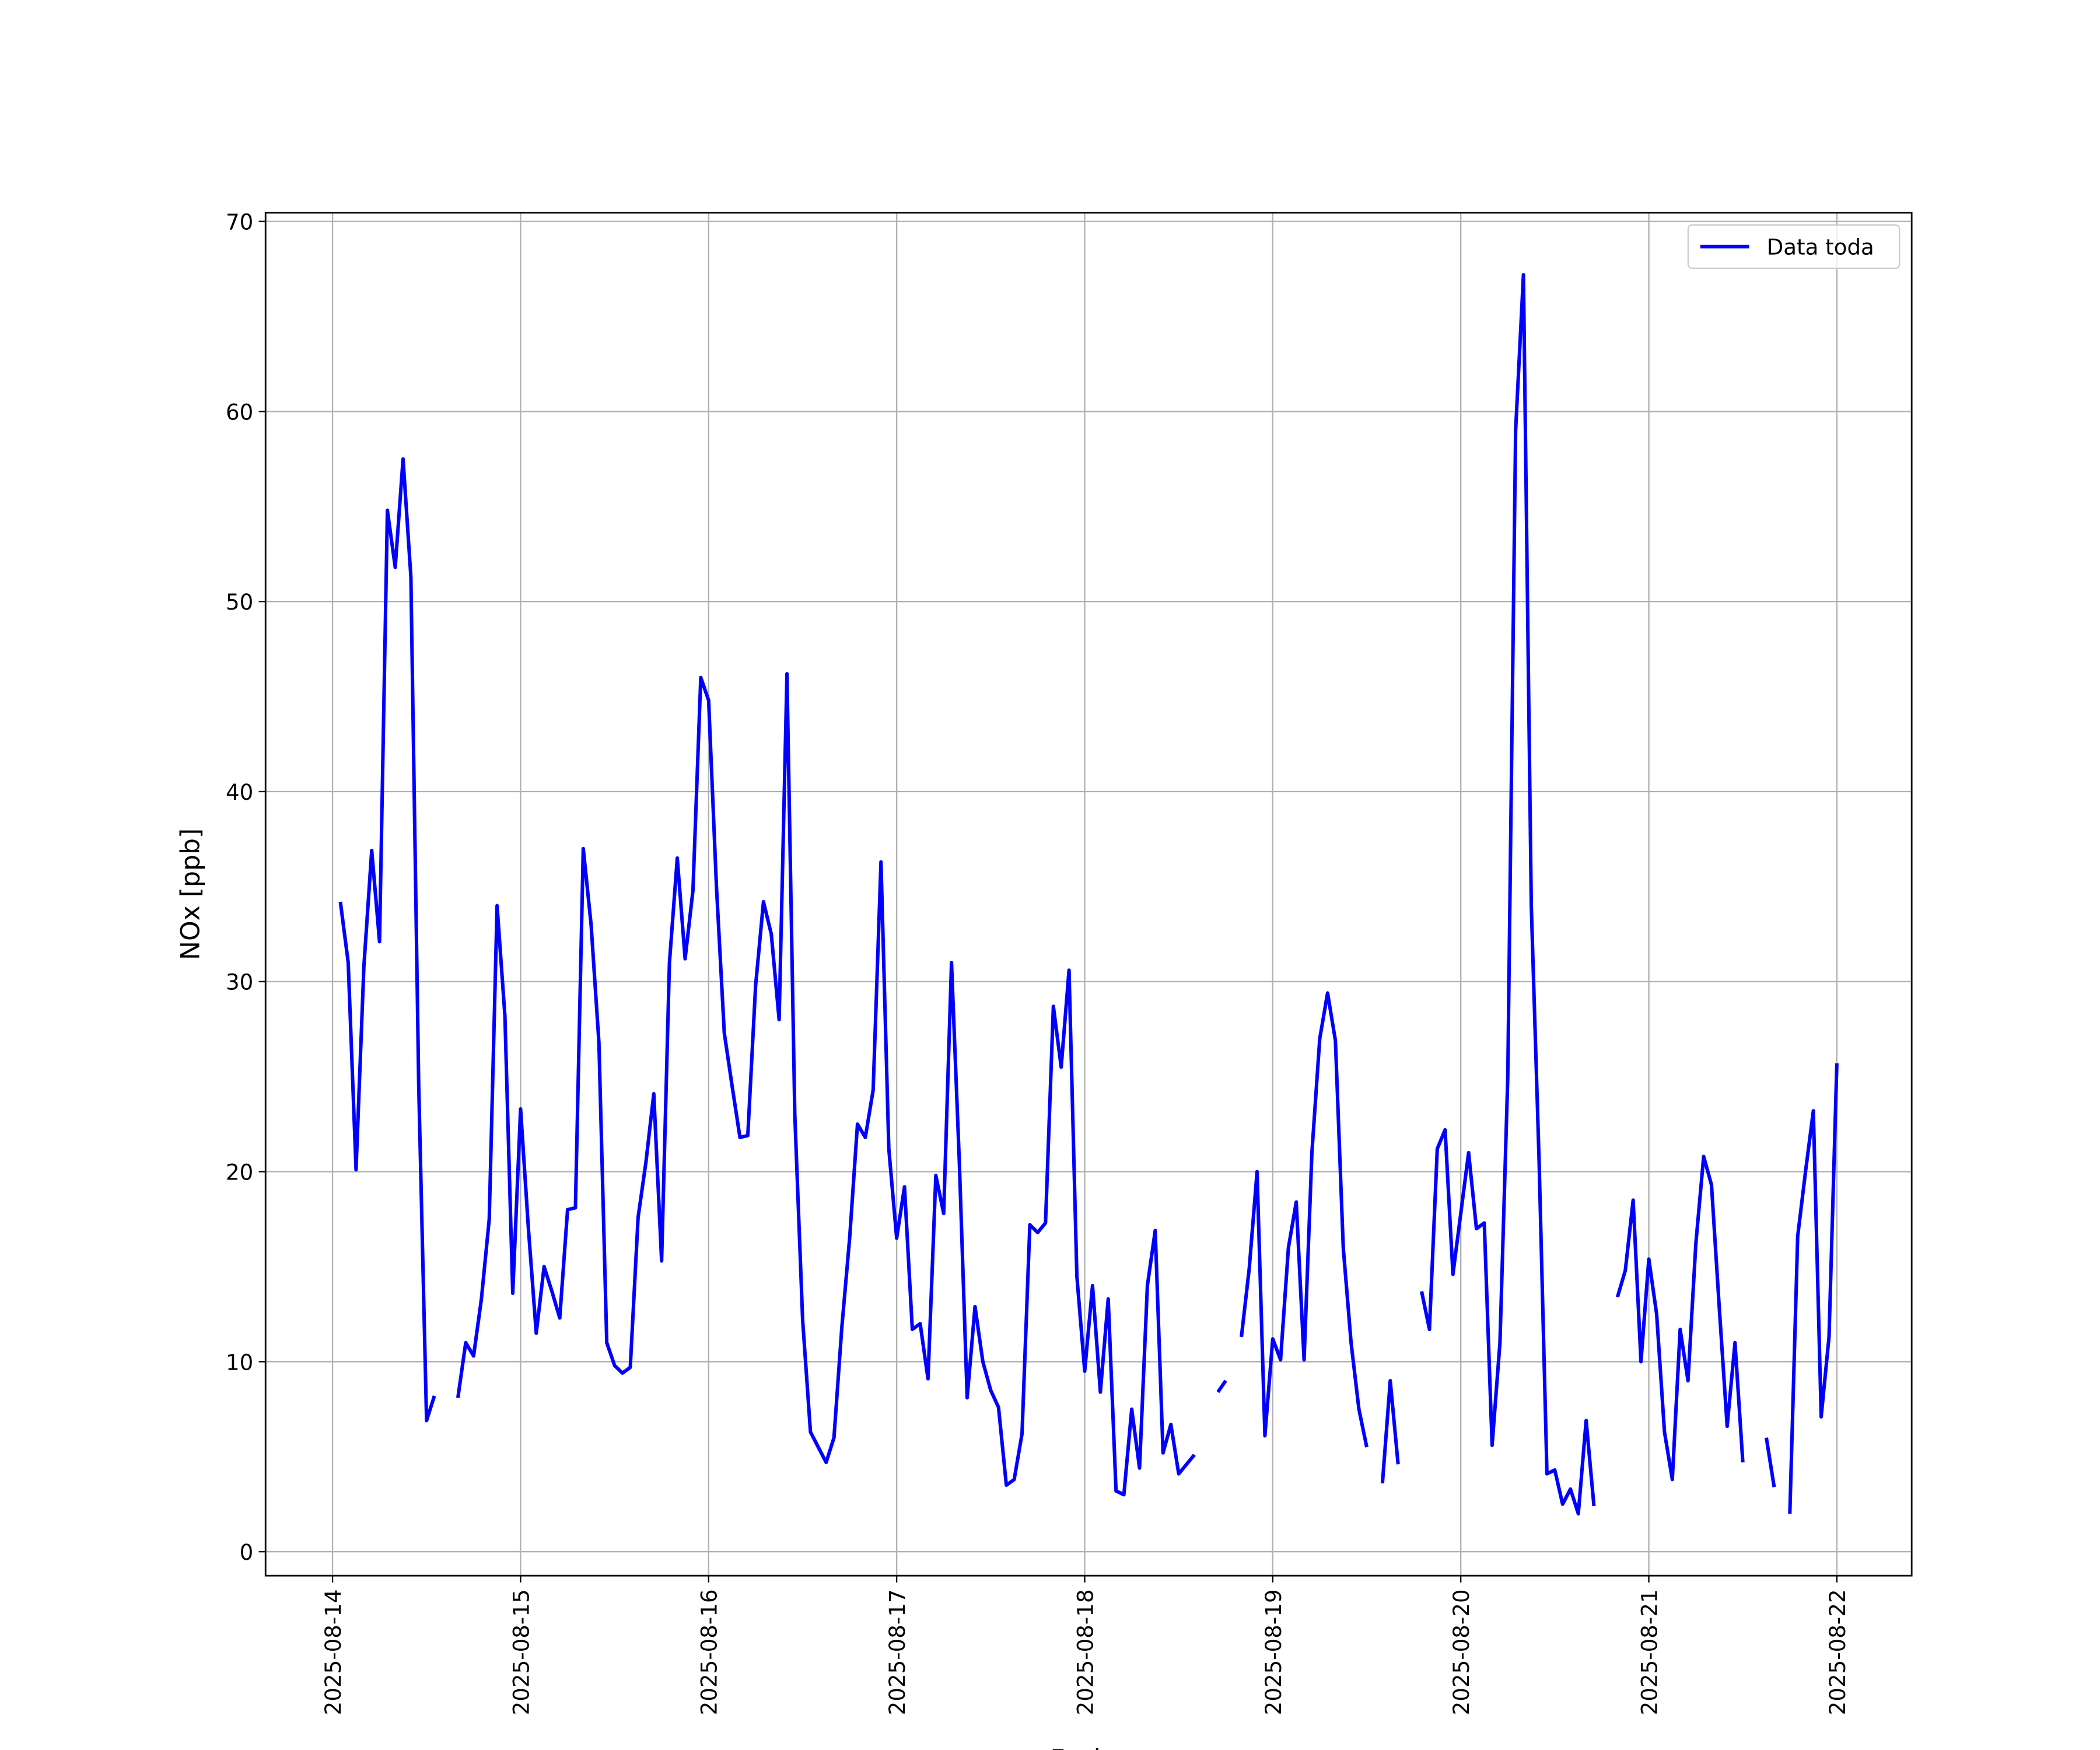  Describe the element at coordinates (709, 1652) in the screenshot. I see `x-tick-label: 2025-08-16` at that location.